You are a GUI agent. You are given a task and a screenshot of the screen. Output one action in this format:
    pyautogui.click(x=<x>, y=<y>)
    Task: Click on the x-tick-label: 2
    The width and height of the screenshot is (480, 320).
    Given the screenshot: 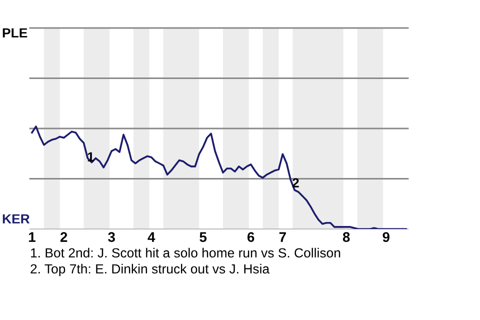 What is the action you would take?
    pyautogui.click(x=64, y=237)
    